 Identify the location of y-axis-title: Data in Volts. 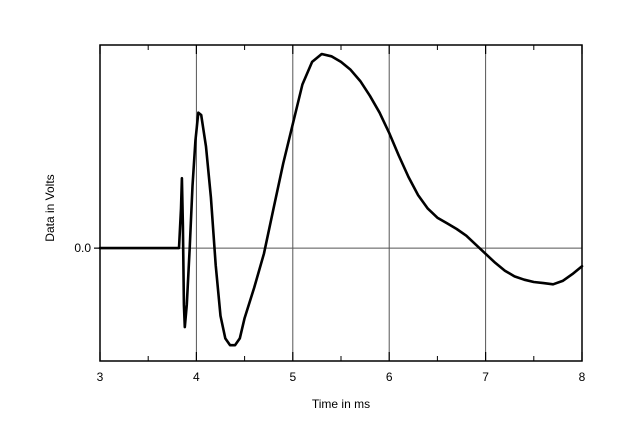
(50, 207).